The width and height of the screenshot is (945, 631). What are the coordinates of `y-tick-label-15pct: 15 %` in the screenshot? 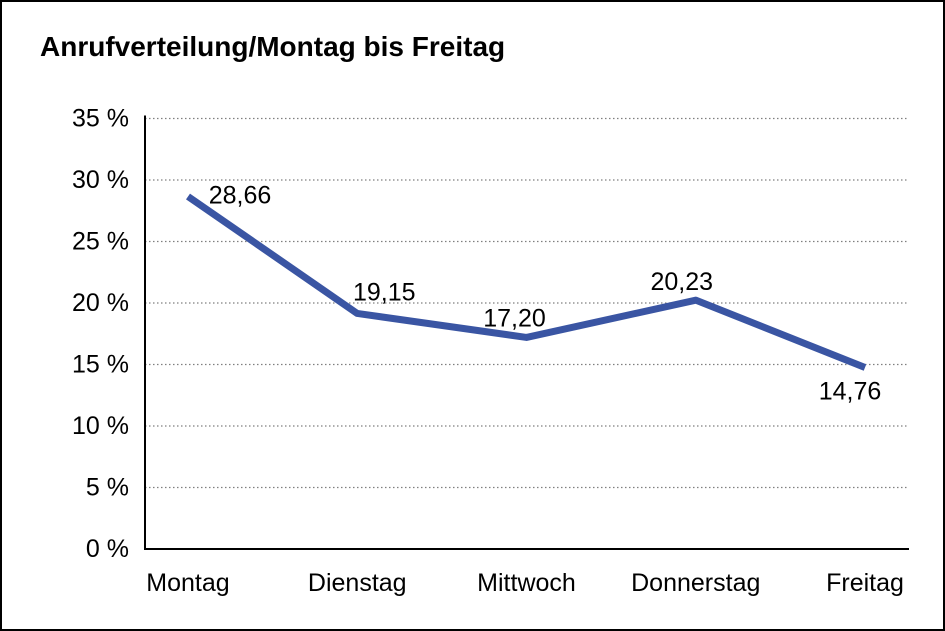 It's located at (100, 365).